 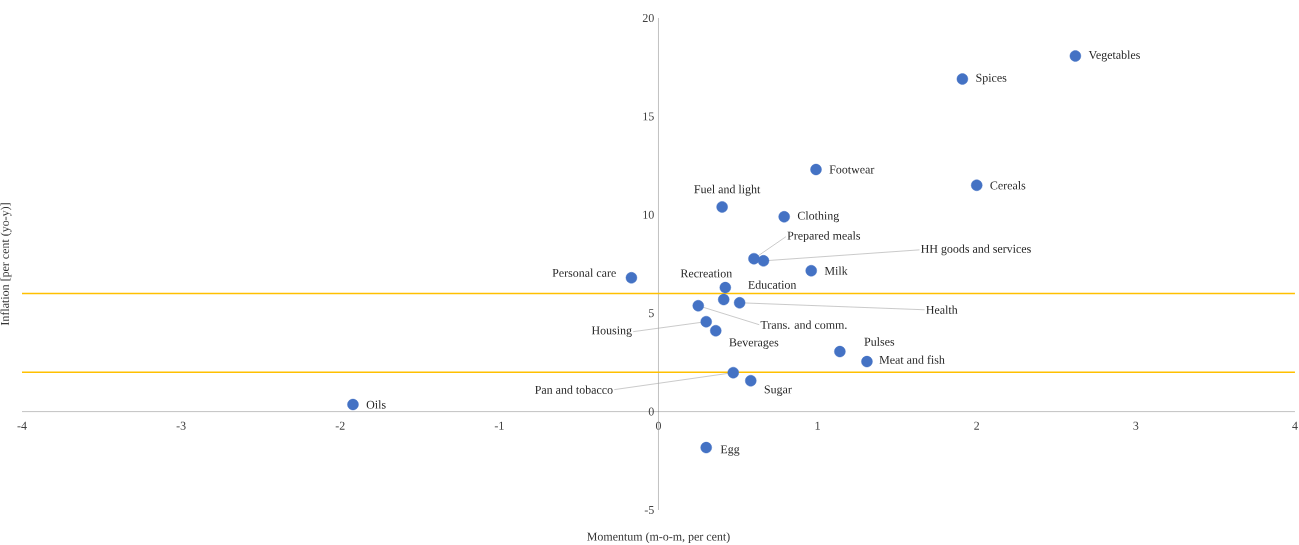 What do you see at coordinates (818, 217) in the screenshot?
I see `annotation: Clothing` at bounding box center [818, 217].